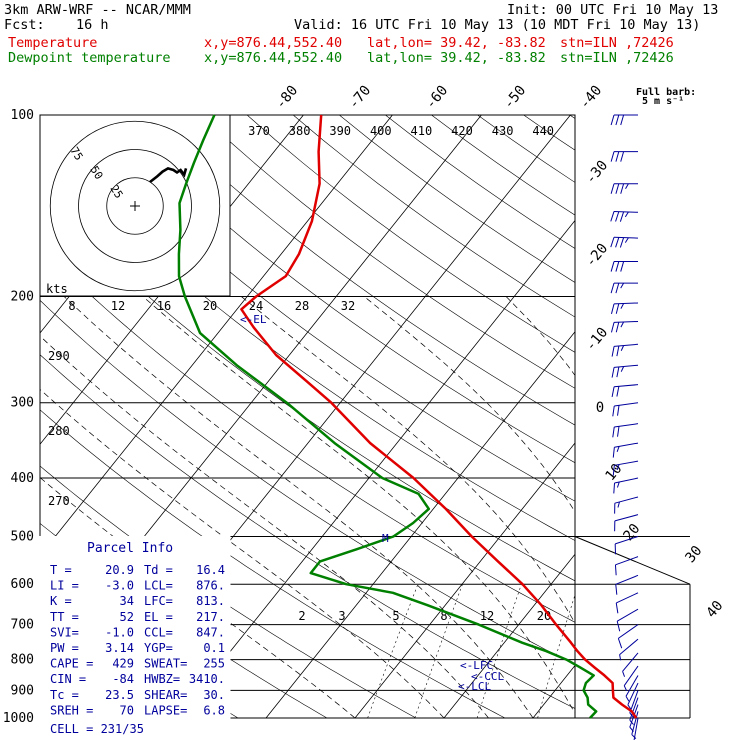 This screenshot has width=740, height=740. What do you see at coordinates (68, 679) in the screenshot?
I see `parcel-info-key: CIN =` at bounding box center [68, 679].